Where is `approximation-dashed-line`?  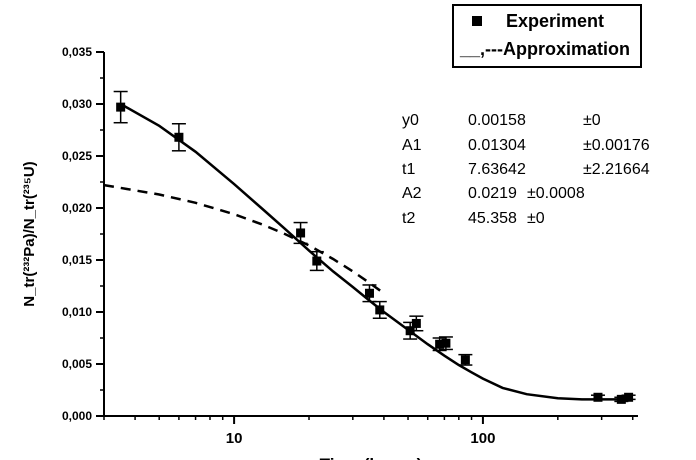
approximation-dashed-line is located at coordinates (244, 239).